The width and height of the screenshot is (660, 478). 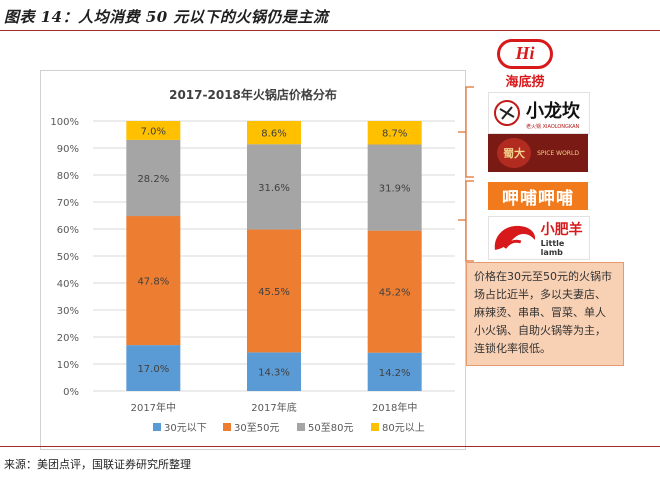 What do you see at coordinates (552, 248) in the screenshot?
I see `xiaofeiyang-sub: Little lamb` at bounding box center [552, 248].